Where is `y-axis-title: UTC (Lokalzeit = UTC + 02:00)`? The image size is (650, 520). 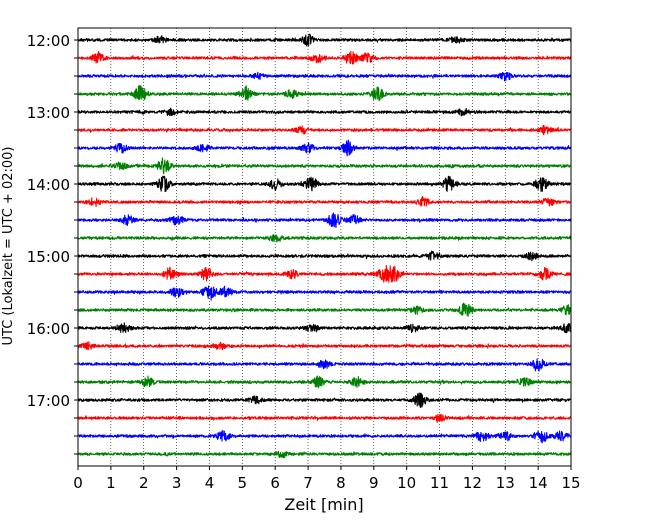
y-axis-title: UTC (Lokalzeit = UTC + 02:00) is located at coordinates (8, 246).